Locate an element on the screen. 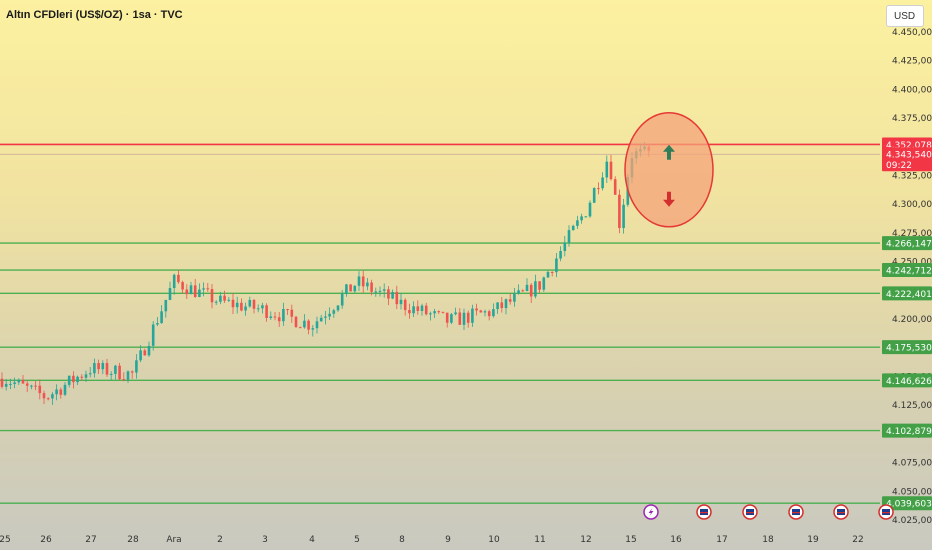  highlight-circle is located at coordinates (669, 170).